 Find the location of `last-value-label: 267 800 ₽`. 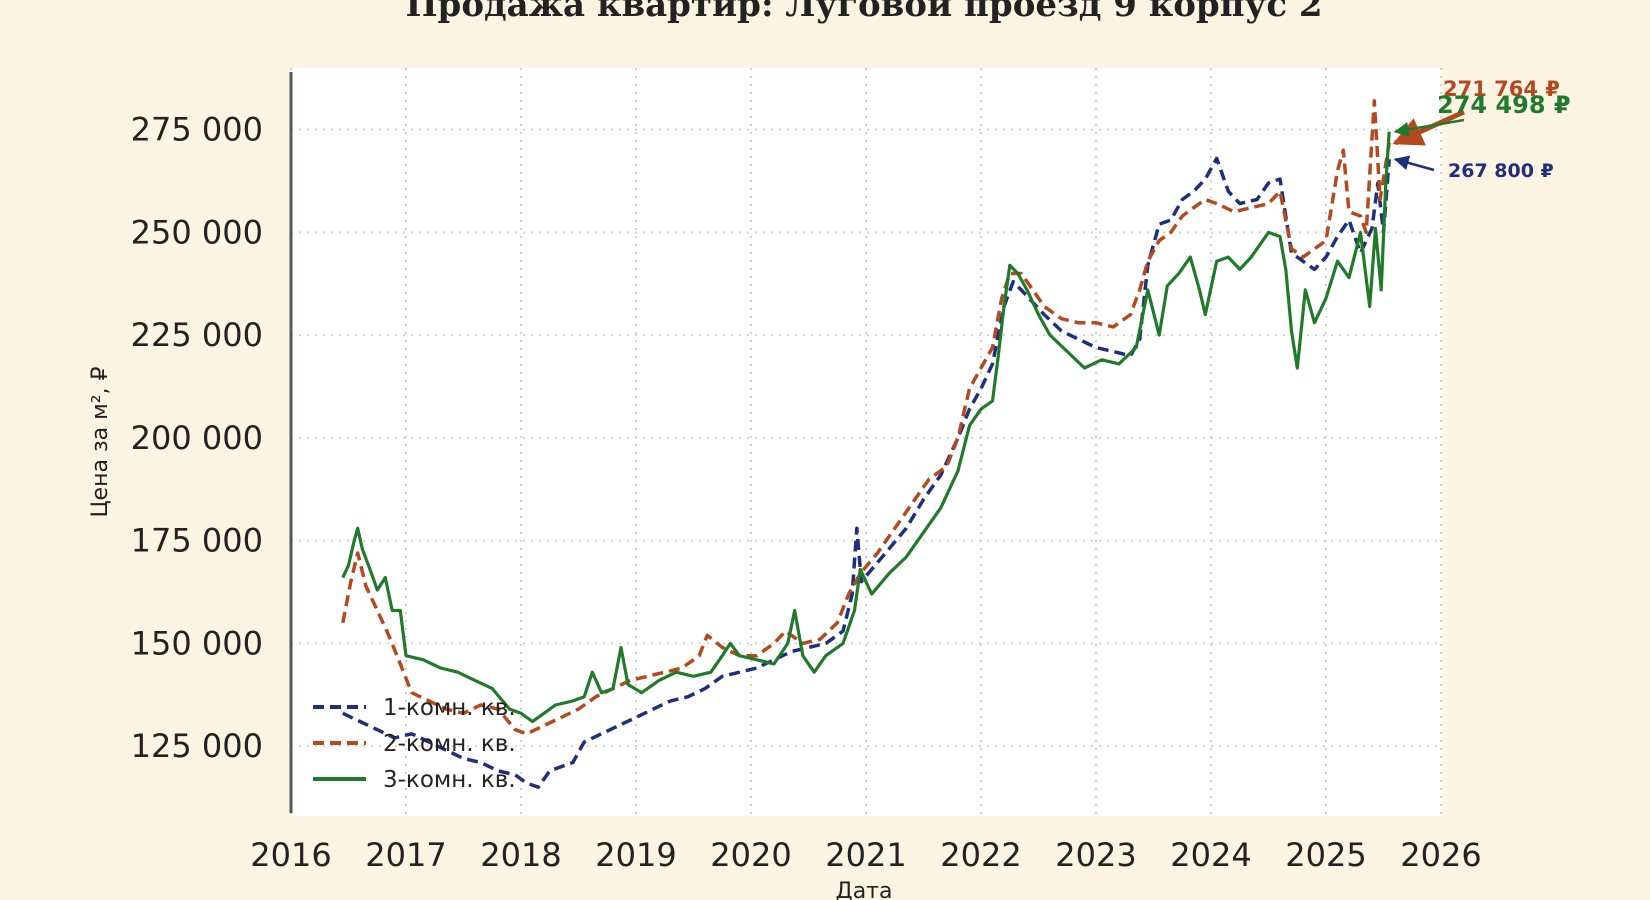

last-value-label: 267 800 ₽ is located at coordinates (1501, 171).